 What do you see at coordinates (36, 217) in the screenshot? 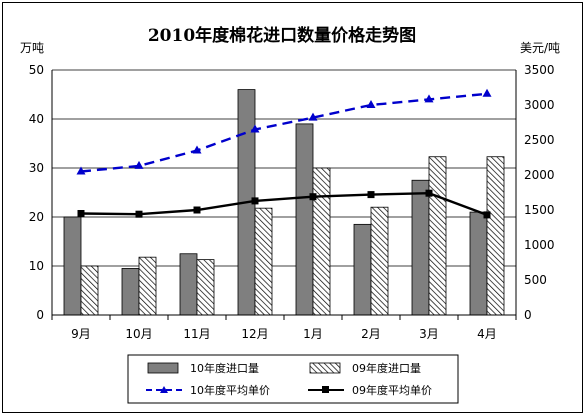
I see `left-tick-label: 20` at bounding box center [36, 217].